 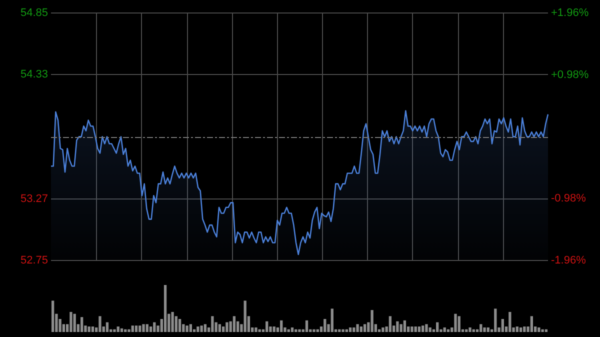 I want to click on y-tick-label: 54.85, so click(x=34, y=13).